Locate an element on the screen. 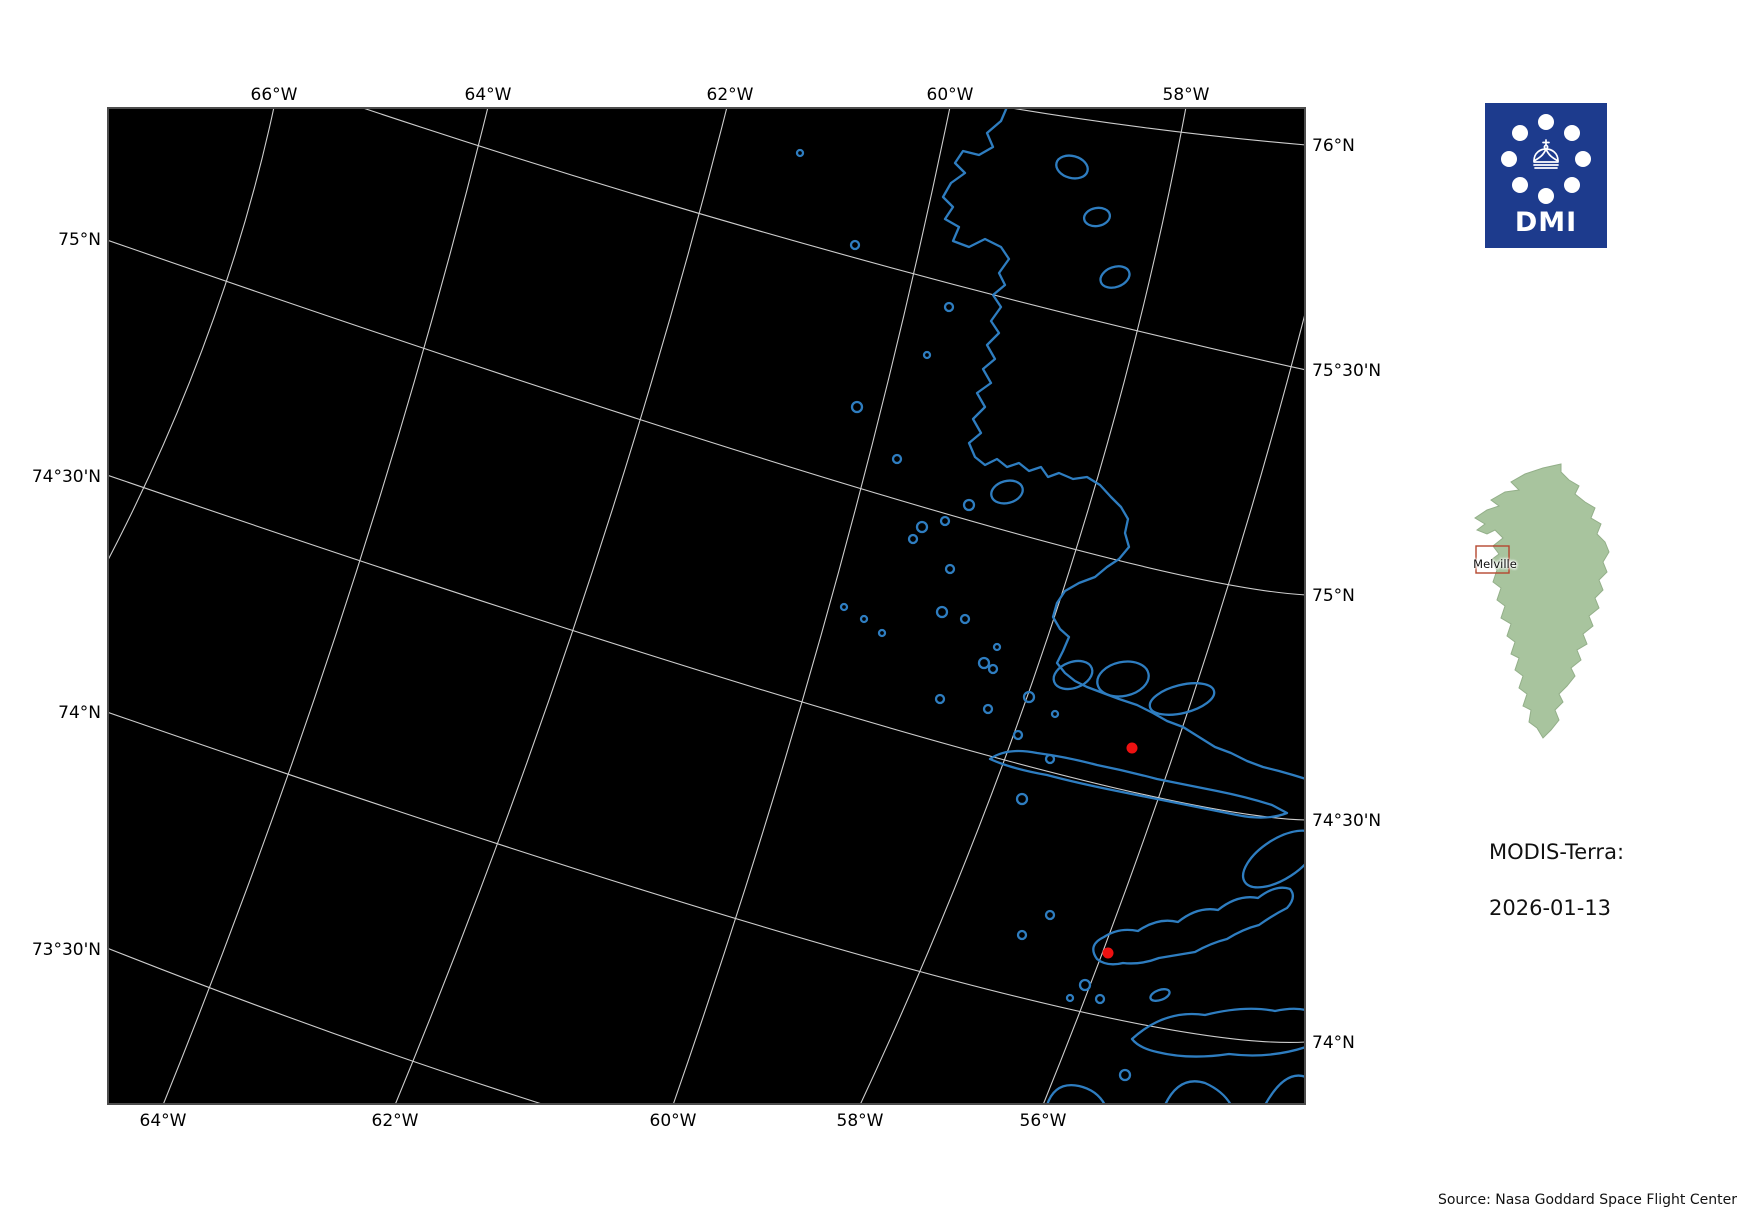 Image resolution: width=1739 pixels, height=1216 pixels. dmi-logo-dots is located at coordinates (1546, 159).